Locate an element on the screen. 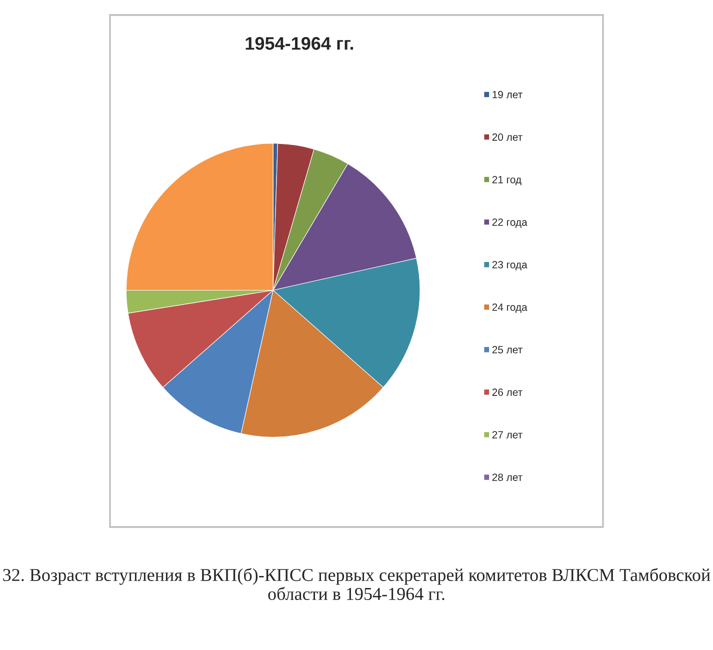  legend-label: 20 лет is located at coordinates (507, 137).